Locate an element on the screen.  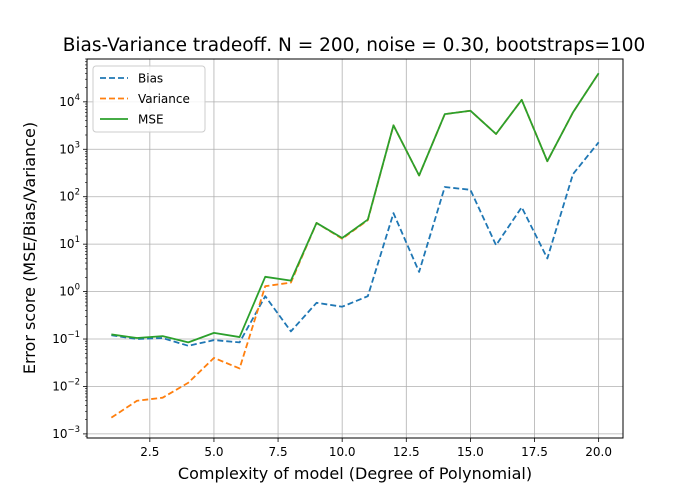
legend-box is located at coordinates (149, 99).